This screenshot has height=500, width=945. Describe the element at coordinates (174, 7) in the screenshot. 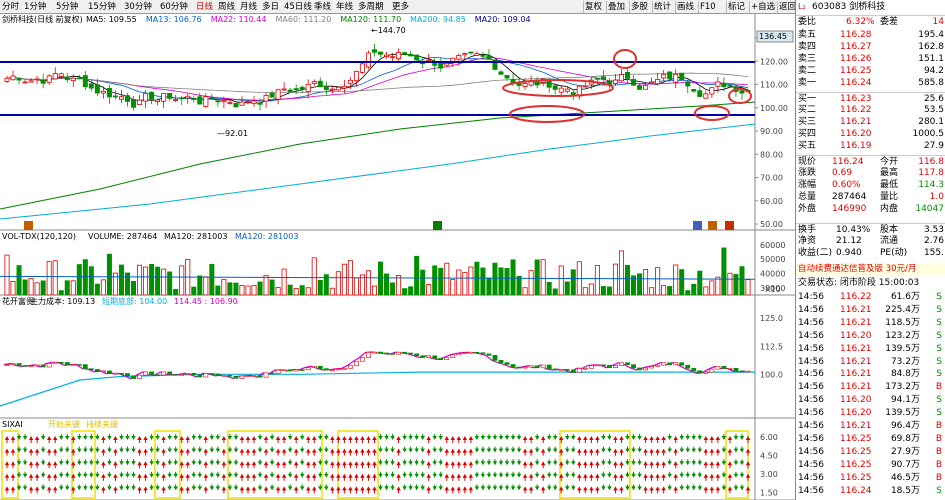

I see `period-tab-5: 60分钟` at that location.